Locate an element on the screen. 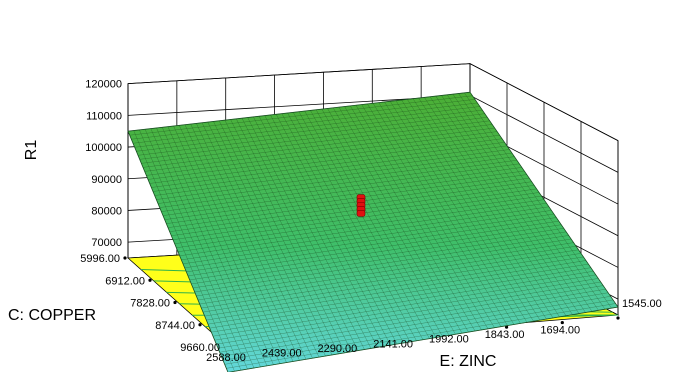 This screenshot has height=372, width=673. z-tick-label: 110000 is located at coordinates (104, 116).